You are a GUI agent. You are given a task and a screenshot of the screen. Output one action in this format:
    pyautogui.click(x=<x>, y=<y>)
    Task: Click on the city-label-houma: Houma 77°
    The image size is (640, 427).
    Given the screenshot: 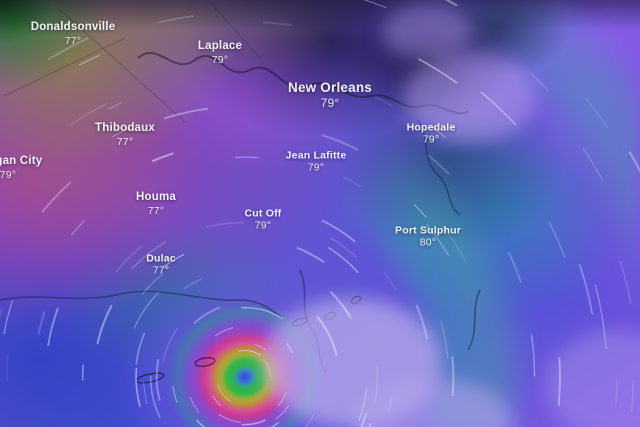 What is the action you would take?
    pyautogui.click(x=156, y=204)
    